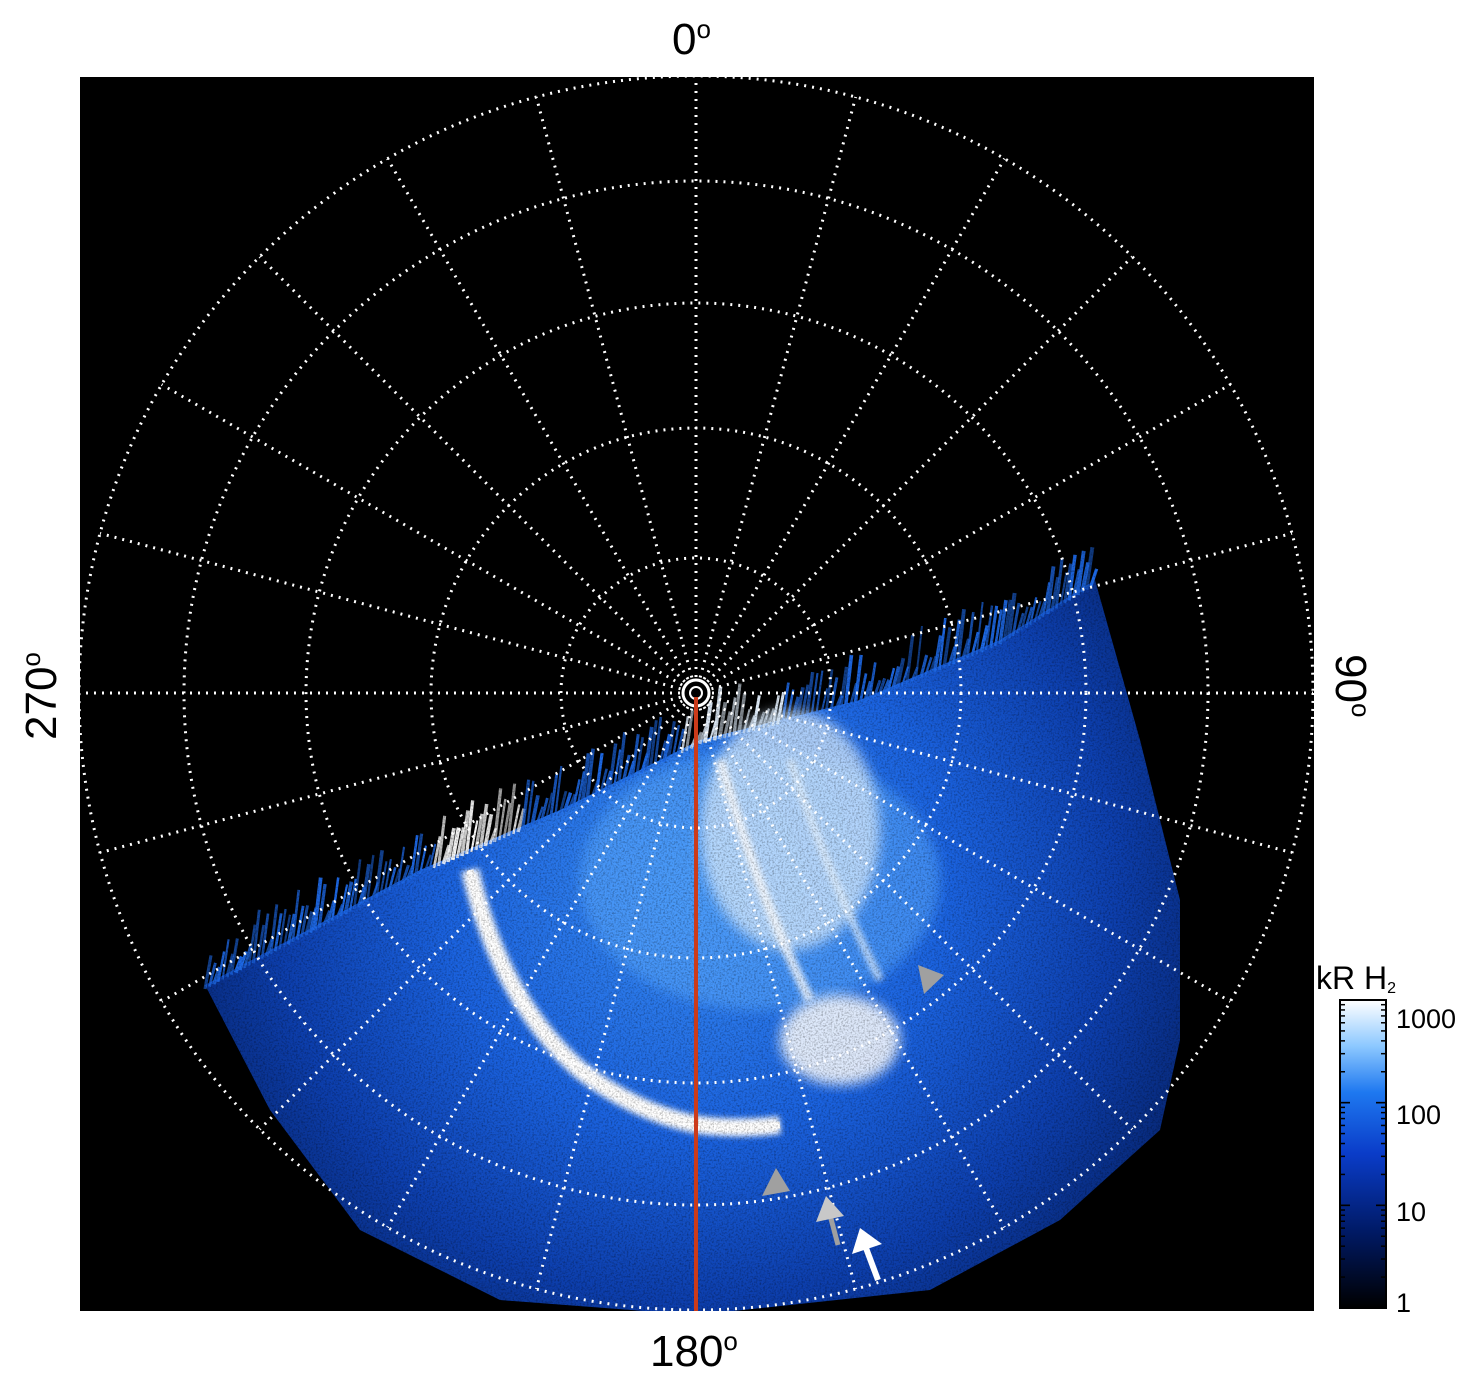  I want to click on label-90-deg: 90o, so click(1351, 686).